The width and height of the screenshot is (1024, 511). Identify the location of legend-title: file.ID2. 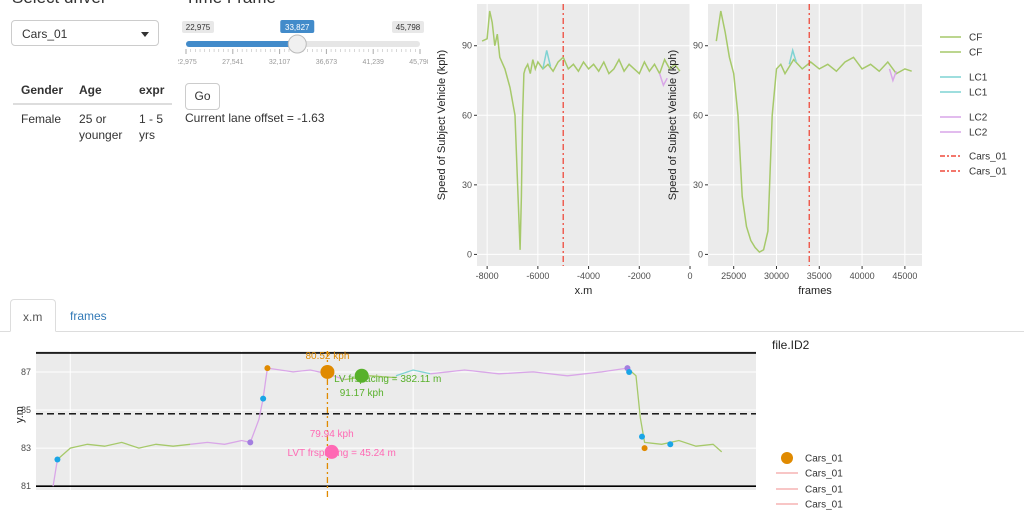
(791, 345).